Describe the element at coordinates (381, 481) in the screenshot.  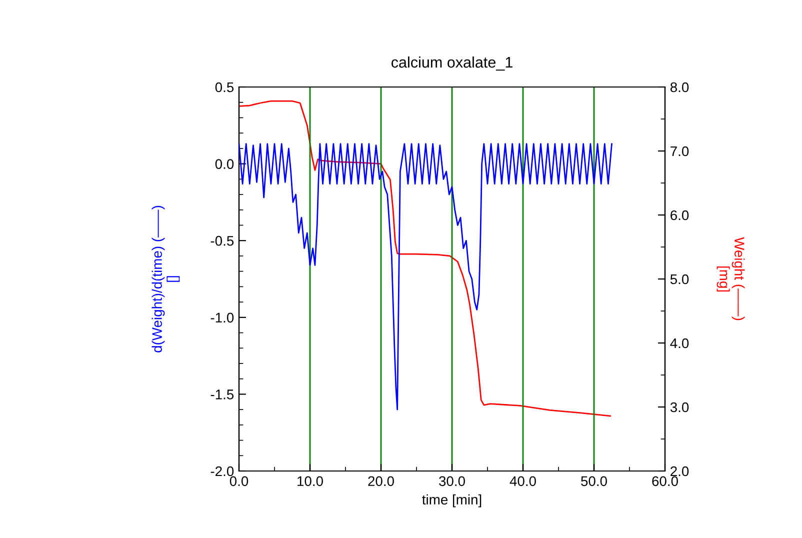
I see `x-tick-label: 20.0` at that location.